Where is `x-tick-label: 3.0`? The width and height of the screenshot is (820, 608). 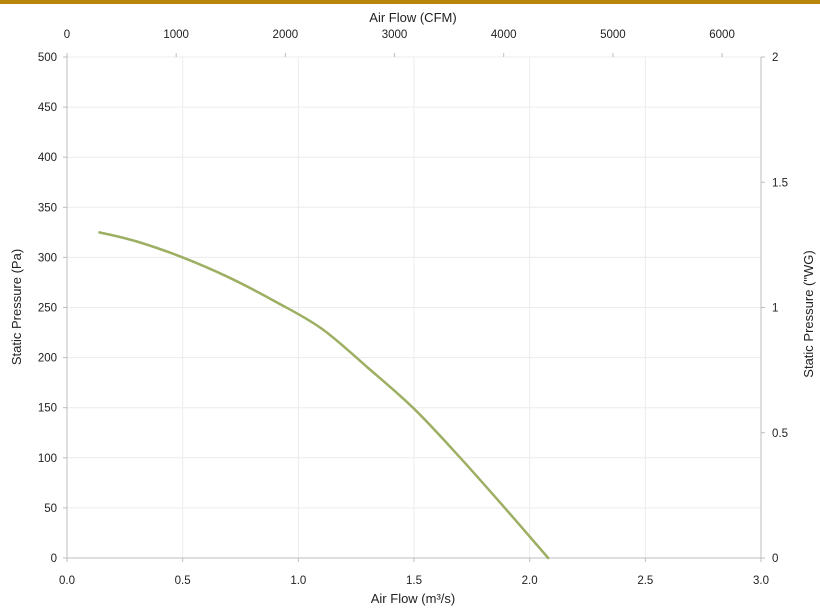
x-tick-label: 3.0 is located at coordinates (761, 581).